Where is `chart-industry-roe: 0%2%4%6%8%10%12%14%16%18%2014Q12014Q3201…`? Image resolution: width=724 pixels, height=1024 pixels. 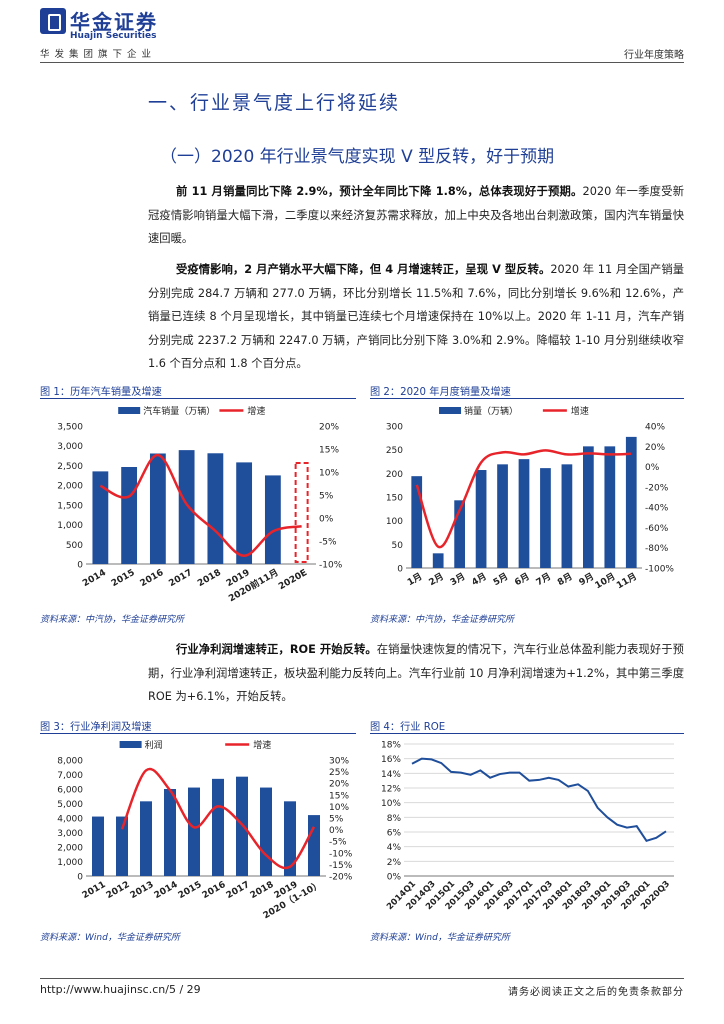
chart-industry-roe: 0%2%4%6%8%10%12%14%16%18%2014Q12014Q3201… is located at coordinates (527, 826).